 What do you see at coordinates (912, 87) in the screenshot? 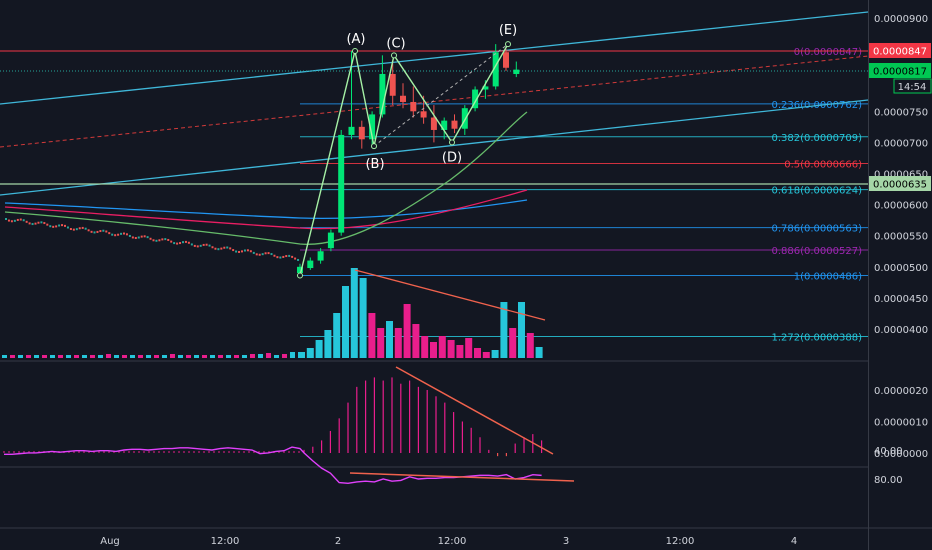
I see `countdown-timer: 14:54` at bounding box center [912, 87].